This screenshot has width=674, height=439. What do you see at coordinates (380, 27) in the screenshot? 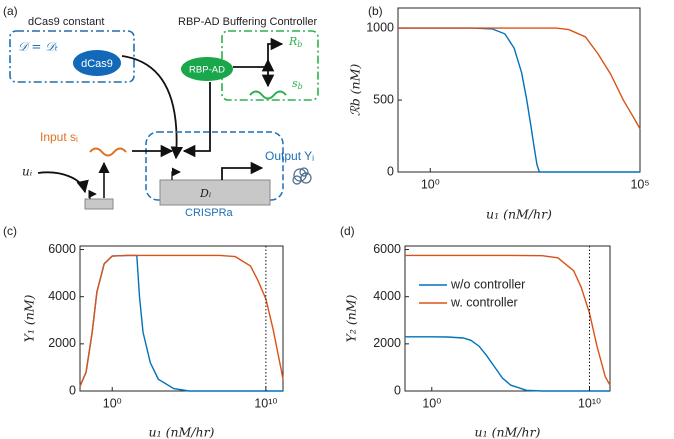
I see `y-tick-label: 1000` at bounding box center [380, 27].